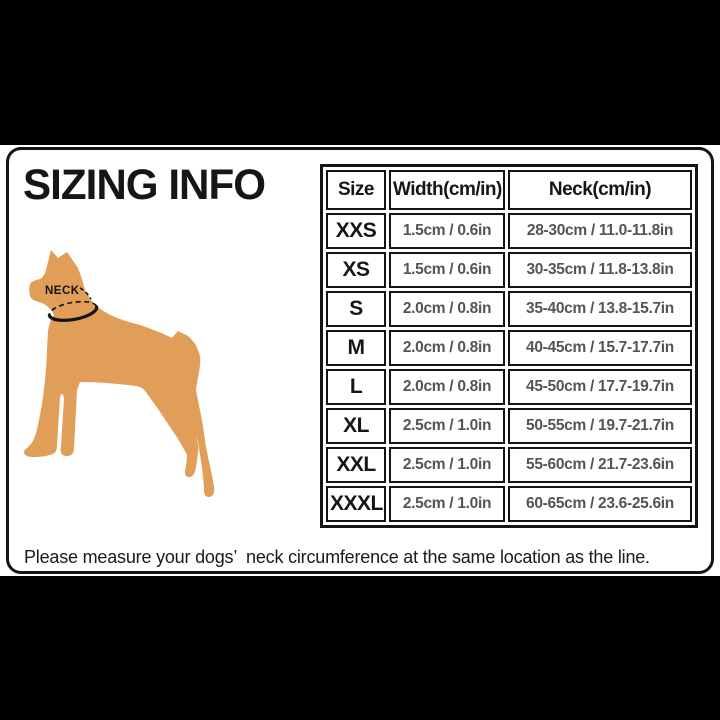 The image size is (720, 720). Describe the element at coordinates (356, 348) in the screenshot. I see `size-cell: M` at that location.